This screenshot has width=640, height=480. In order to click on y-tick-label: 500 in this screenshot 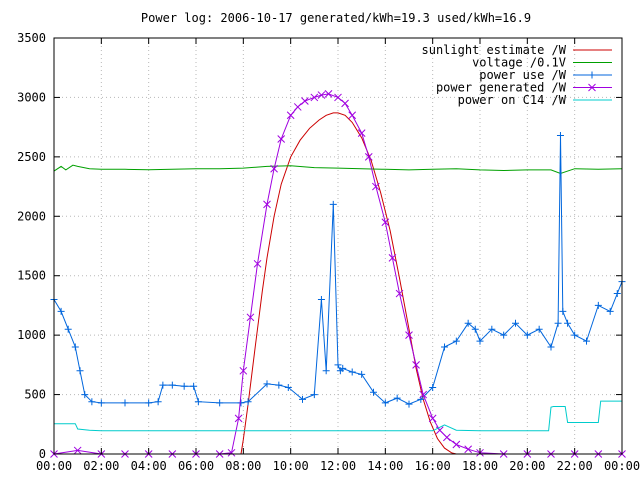, I will do `click(35, 395)`.